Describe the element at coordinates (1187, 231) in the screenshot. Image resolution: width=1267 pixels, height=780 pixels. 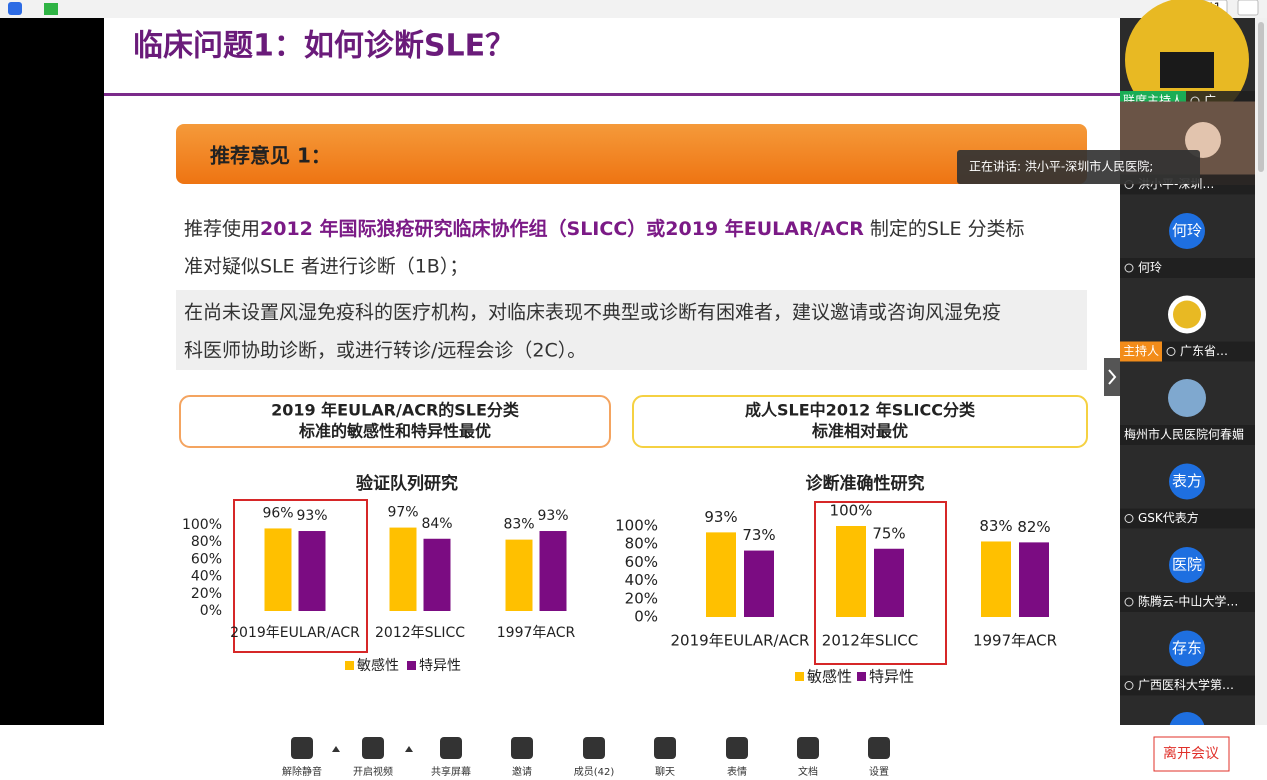
I see `avatar-text: 何玲` at that location.